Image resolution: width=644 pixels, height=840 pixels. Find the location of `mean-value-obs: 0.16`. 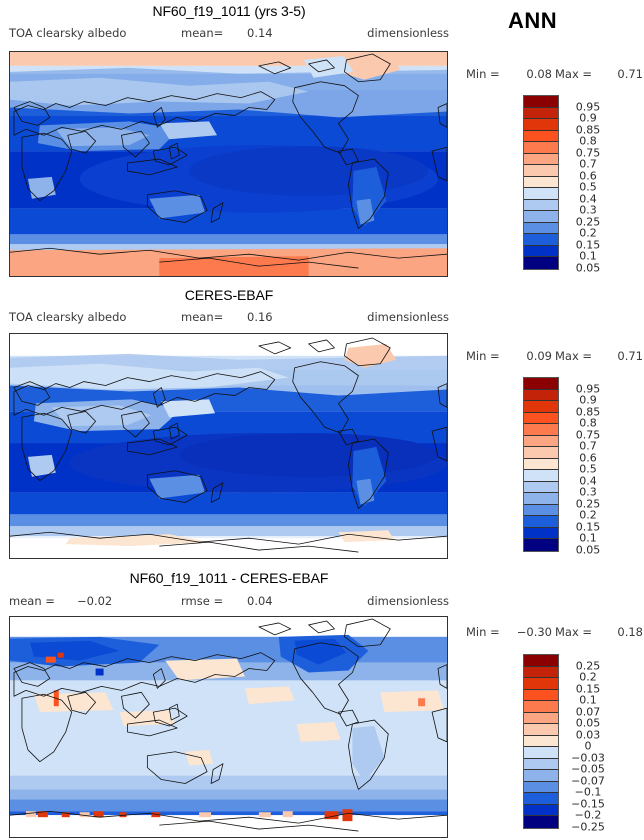

mean-value-obs: 0.16 is located at coordinates (260, 317).